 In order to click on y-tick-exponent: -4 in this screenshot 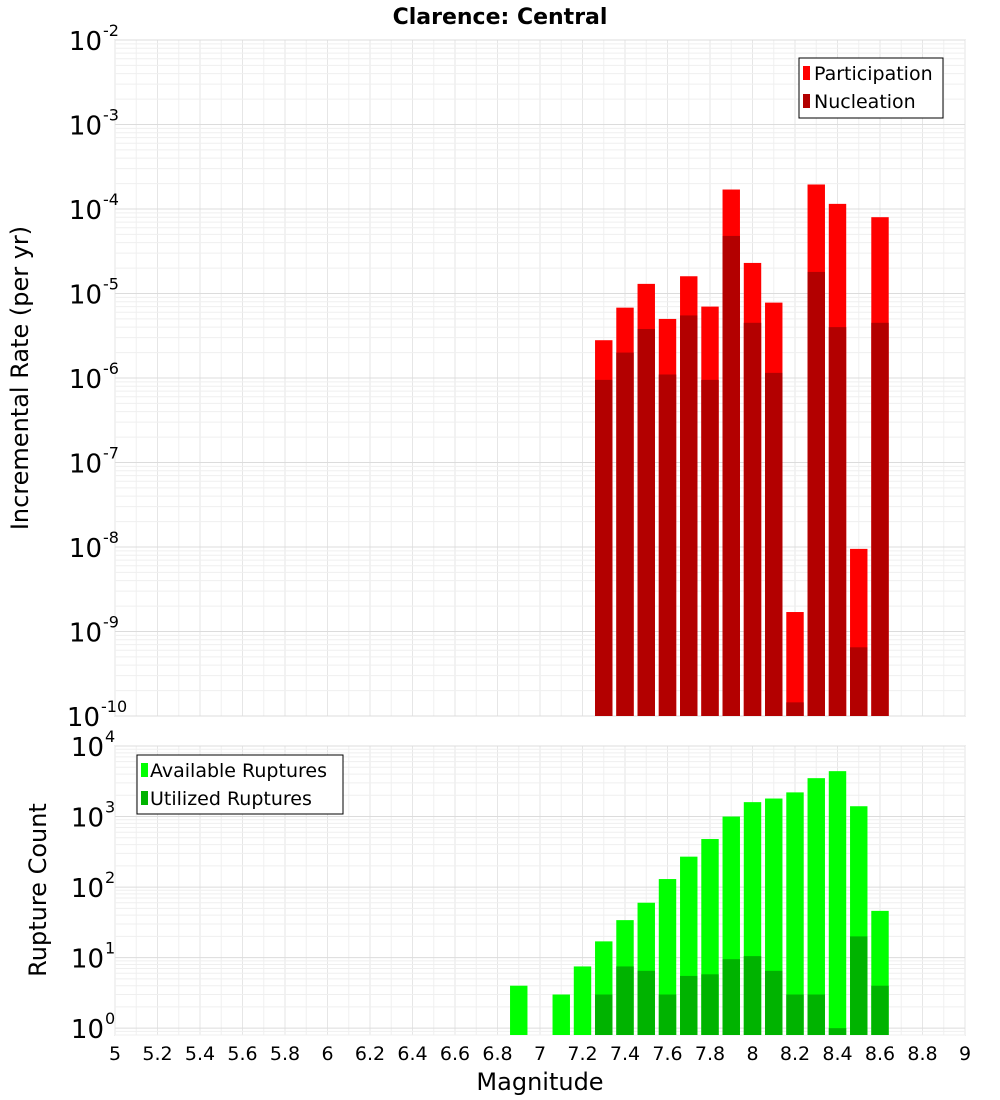, I will do `click(111, 199)`.